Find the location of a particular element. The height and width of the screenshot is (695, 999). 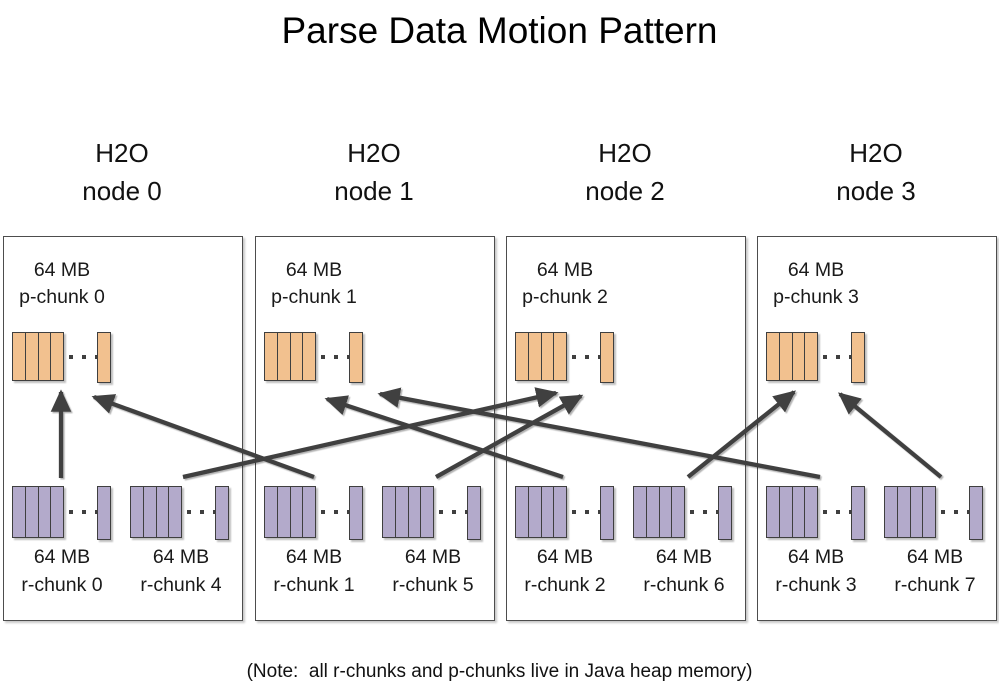

p-chunk-label: 64 MB p-chunk 0 is located at coordinates (62, 284).